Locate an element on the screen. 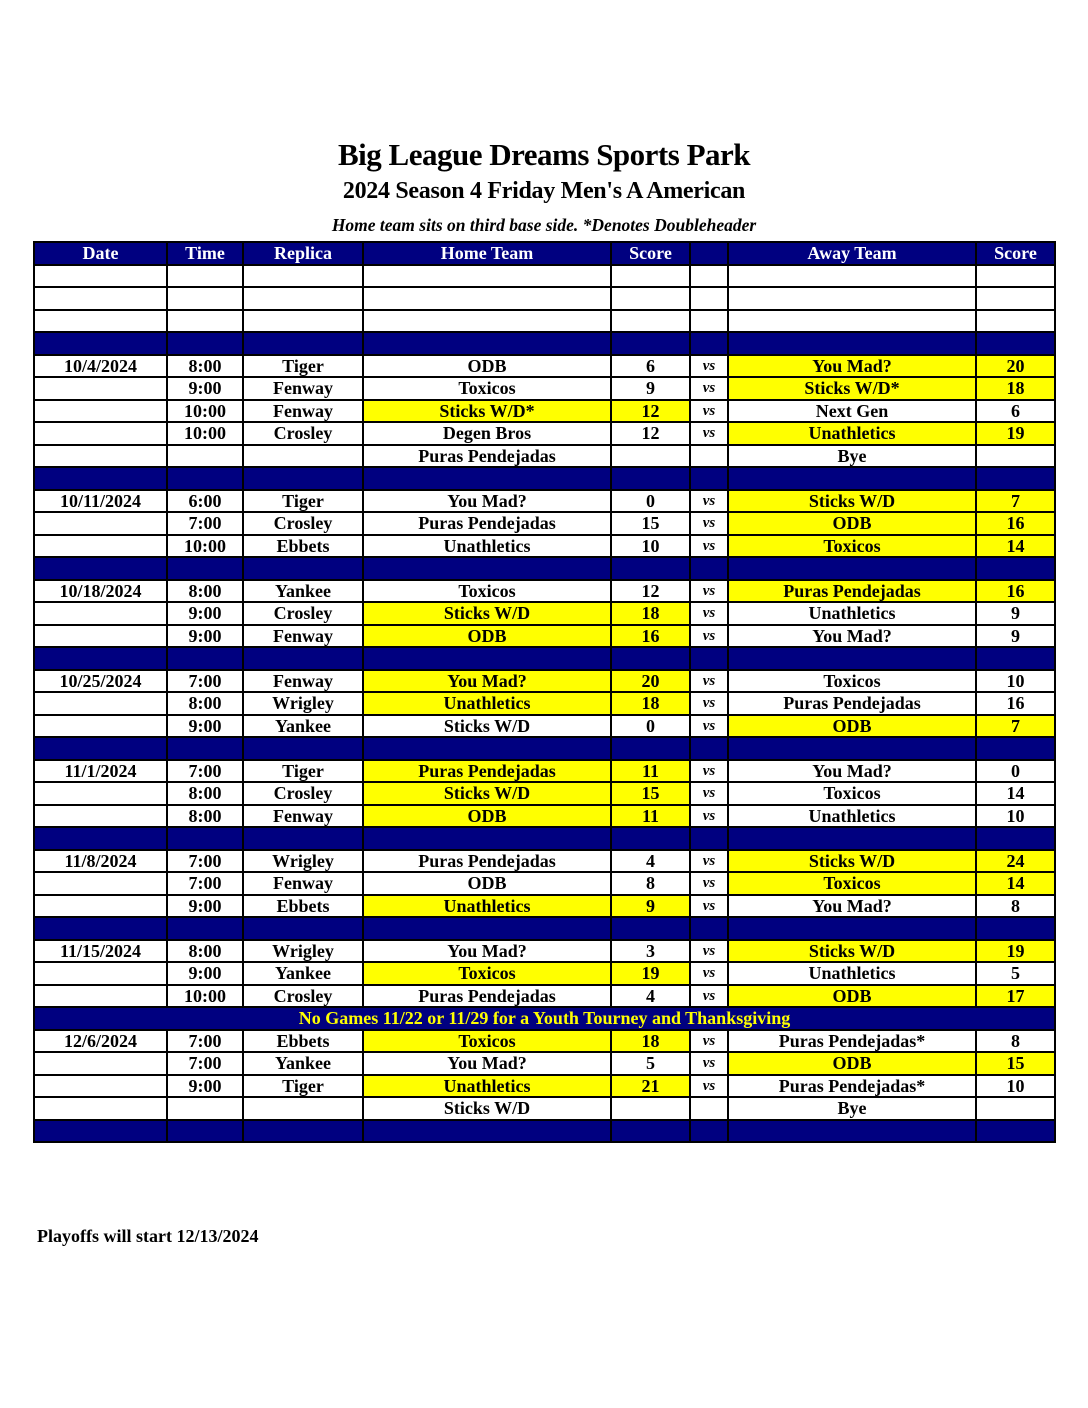 The width and height of the screenshot is (1088, 1408). game-row: 10:00 Fenway Sticks W/D* 12 vs Next Gen 6 is located at coordinates (544, 410).